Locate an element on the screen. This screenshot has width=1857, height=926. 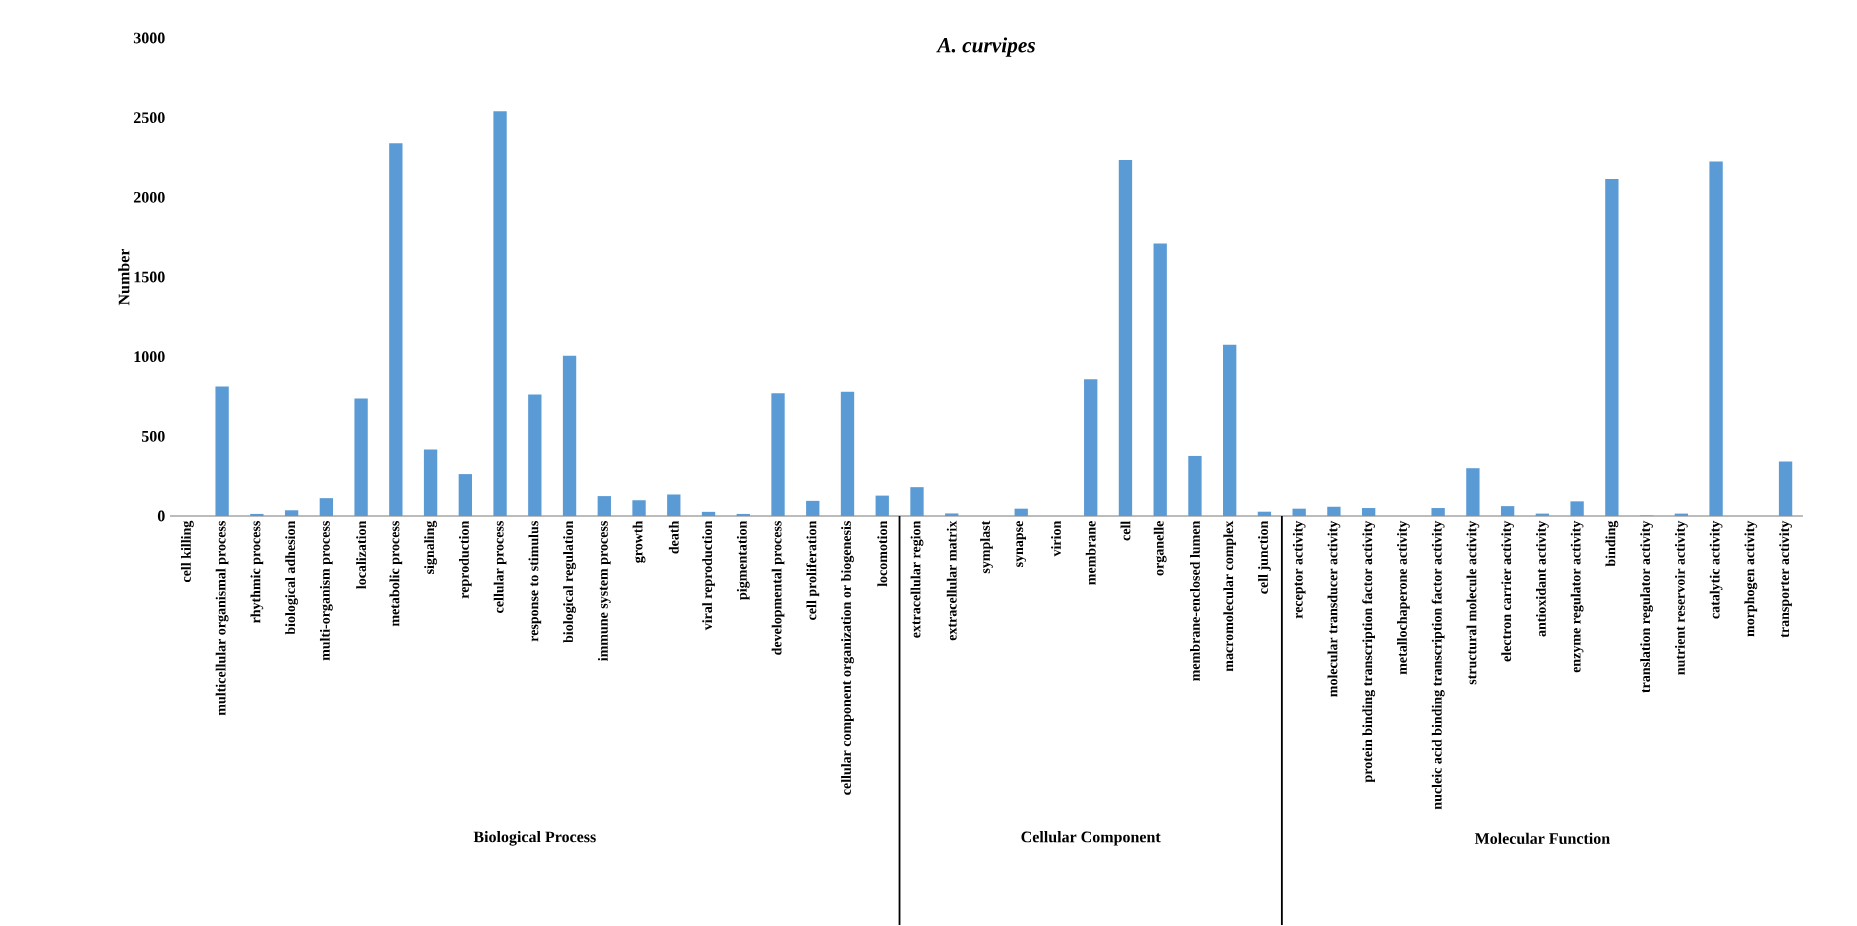
x-tick-label: synapse is located at coordinates (1021, 544).